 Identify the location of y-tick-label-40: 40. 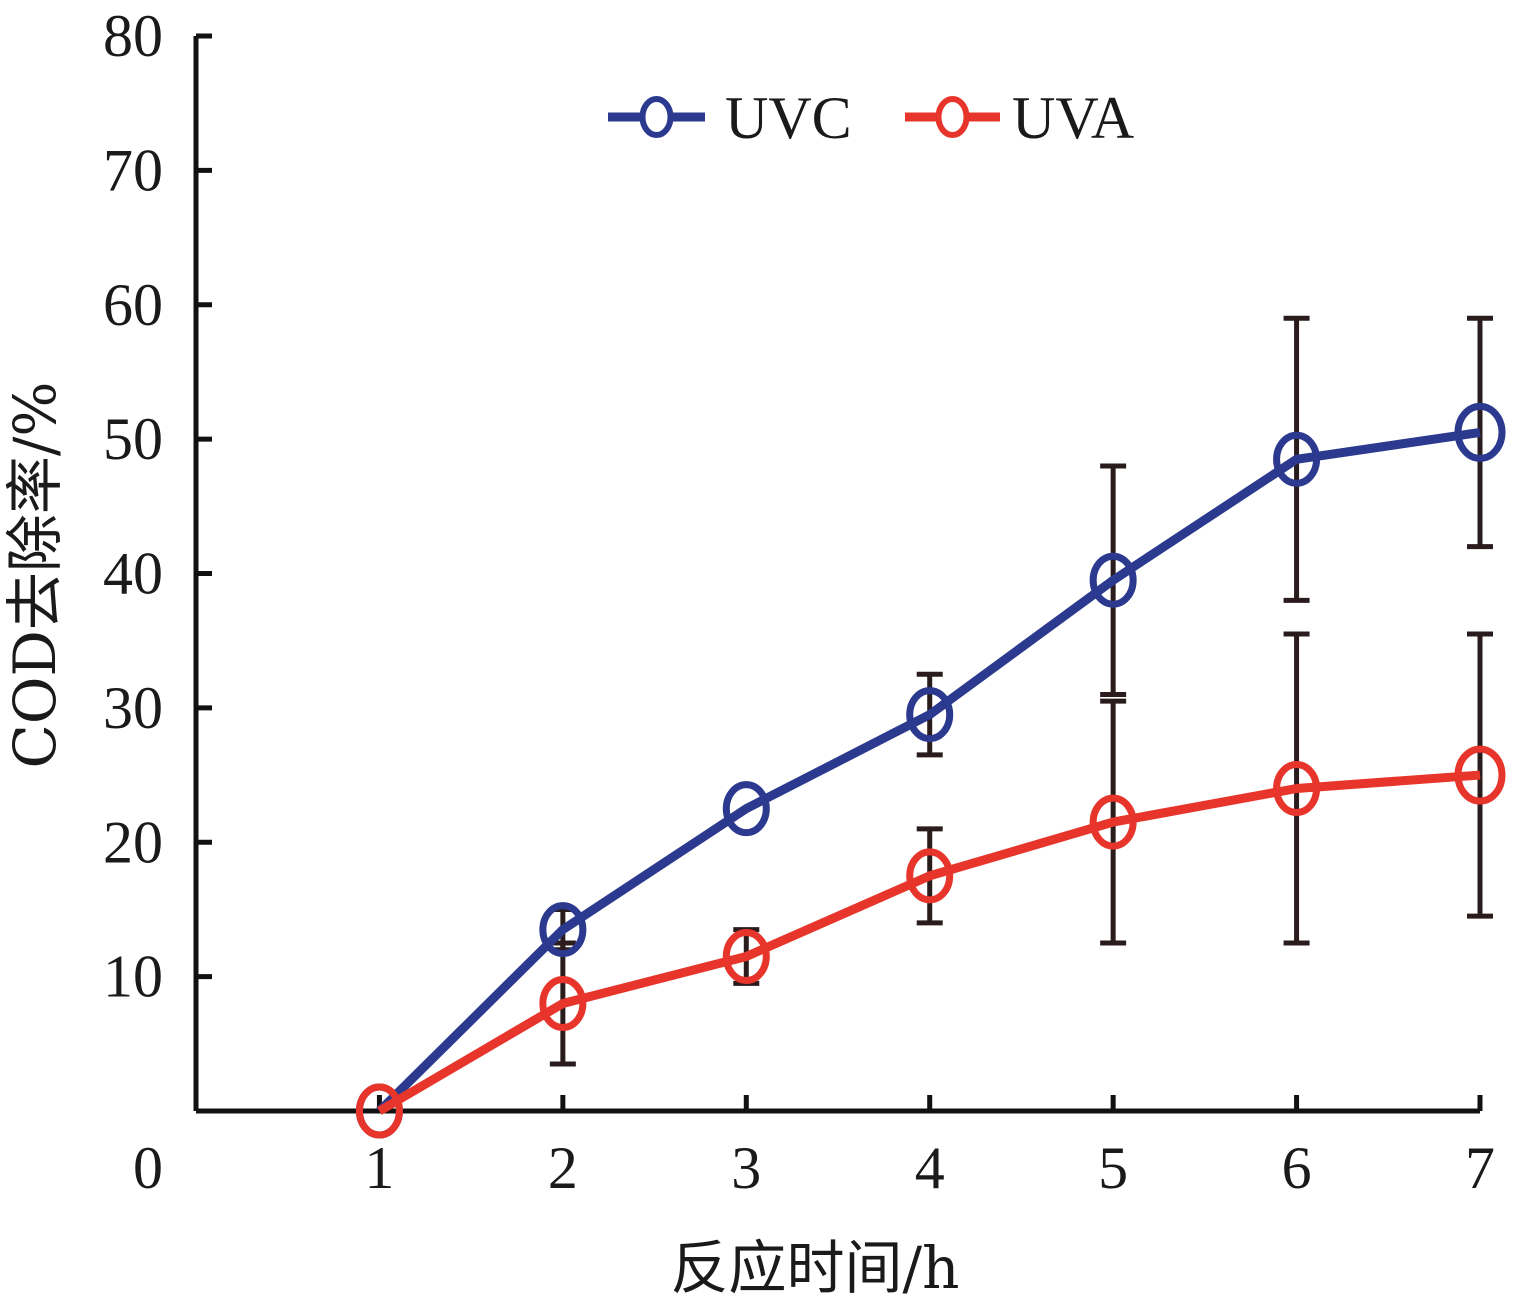
(133, 574).